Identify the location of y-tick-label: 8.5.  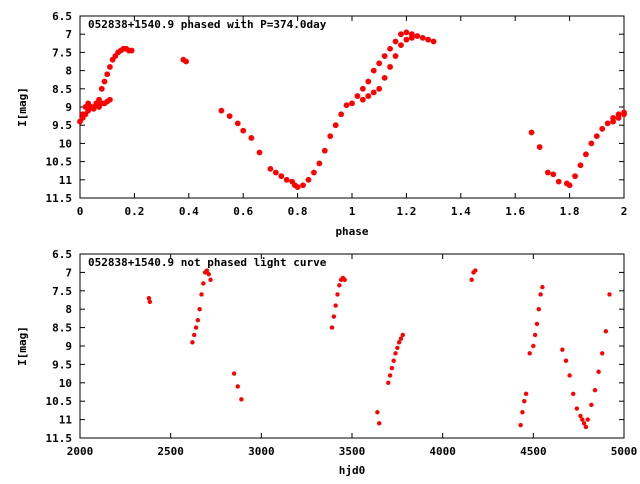
(62, 89).